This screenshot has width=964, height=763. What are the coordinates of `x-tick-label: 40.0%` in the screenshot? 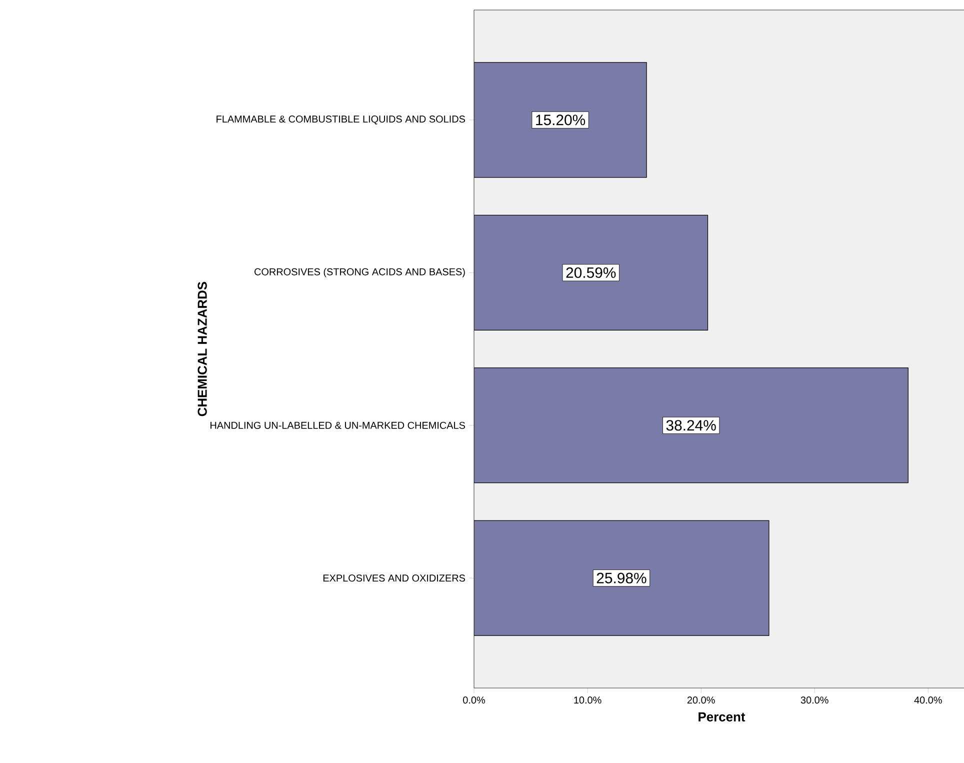 It's located at (928, 700).